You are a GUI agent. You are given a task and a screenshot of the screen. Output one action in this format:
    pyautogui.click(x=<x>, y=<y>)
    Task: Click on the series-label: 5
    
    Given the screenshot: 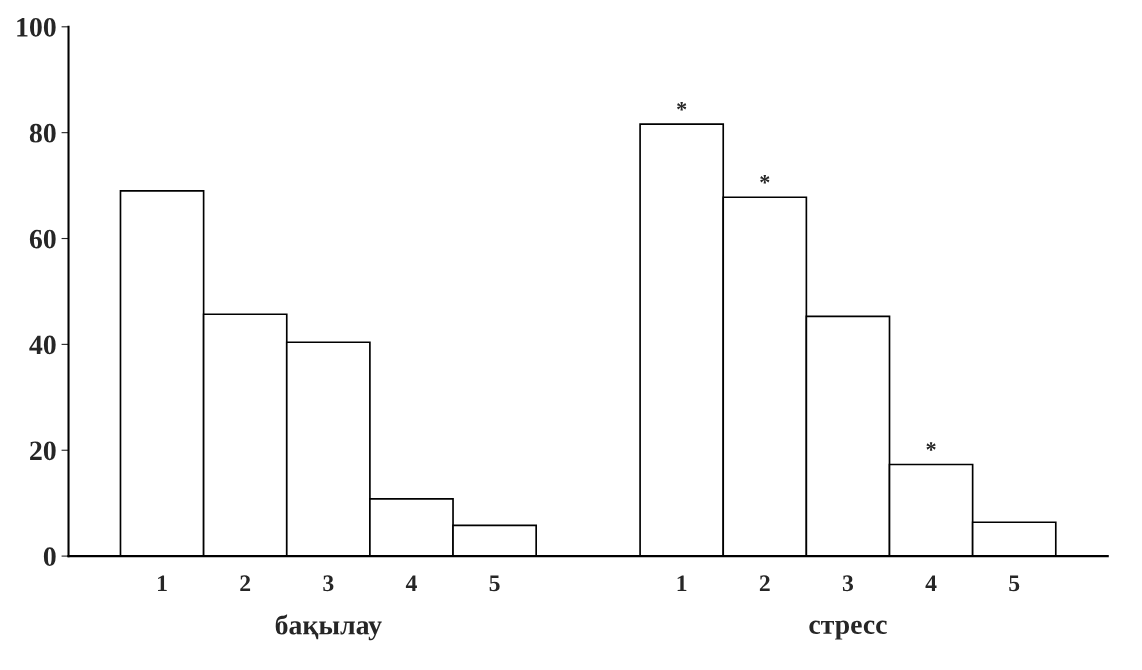 What is the action you would take?
    pyautogui.click(x=494, y=583)
    